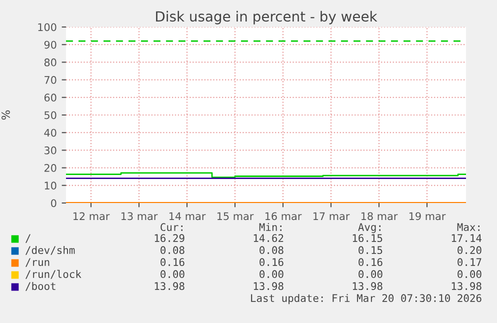 The image size is (497, 323). I want to click on legend-label: /run/lock, so click(54, 274).